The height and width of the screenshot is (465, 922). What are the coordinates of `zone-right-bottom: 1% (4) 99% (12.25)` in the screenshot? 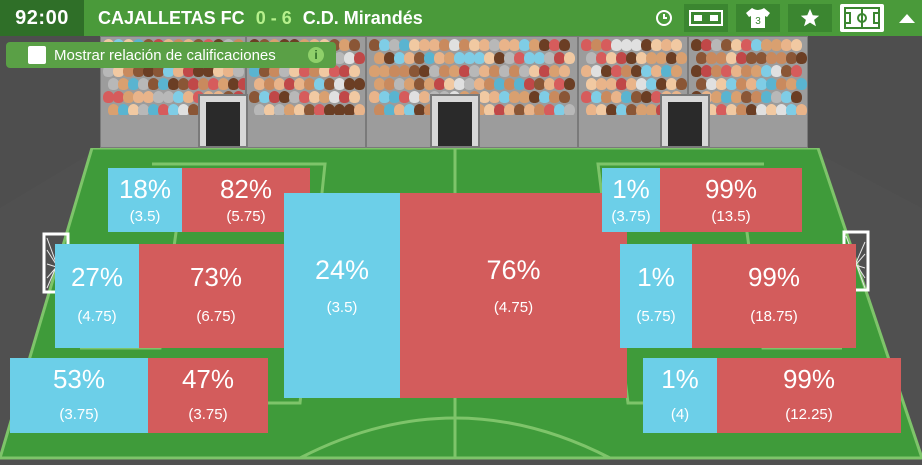 It's located at (772, 395).